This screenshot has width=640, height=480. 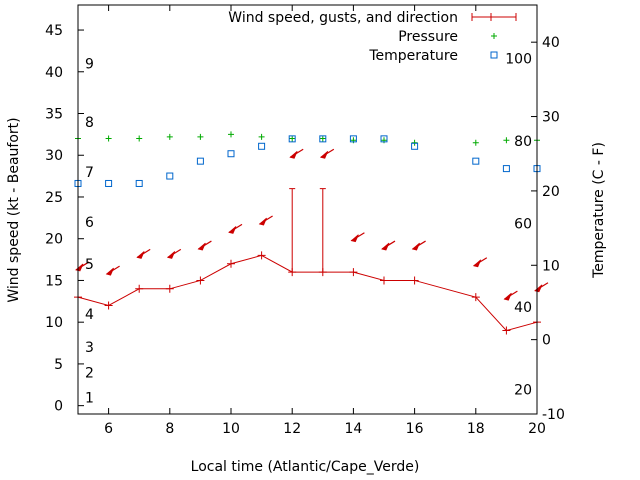 What do you see at coordinates (553, 415) in the screenshot?
I see `y2-tick-label: -10` at bounding box center [553, 415].